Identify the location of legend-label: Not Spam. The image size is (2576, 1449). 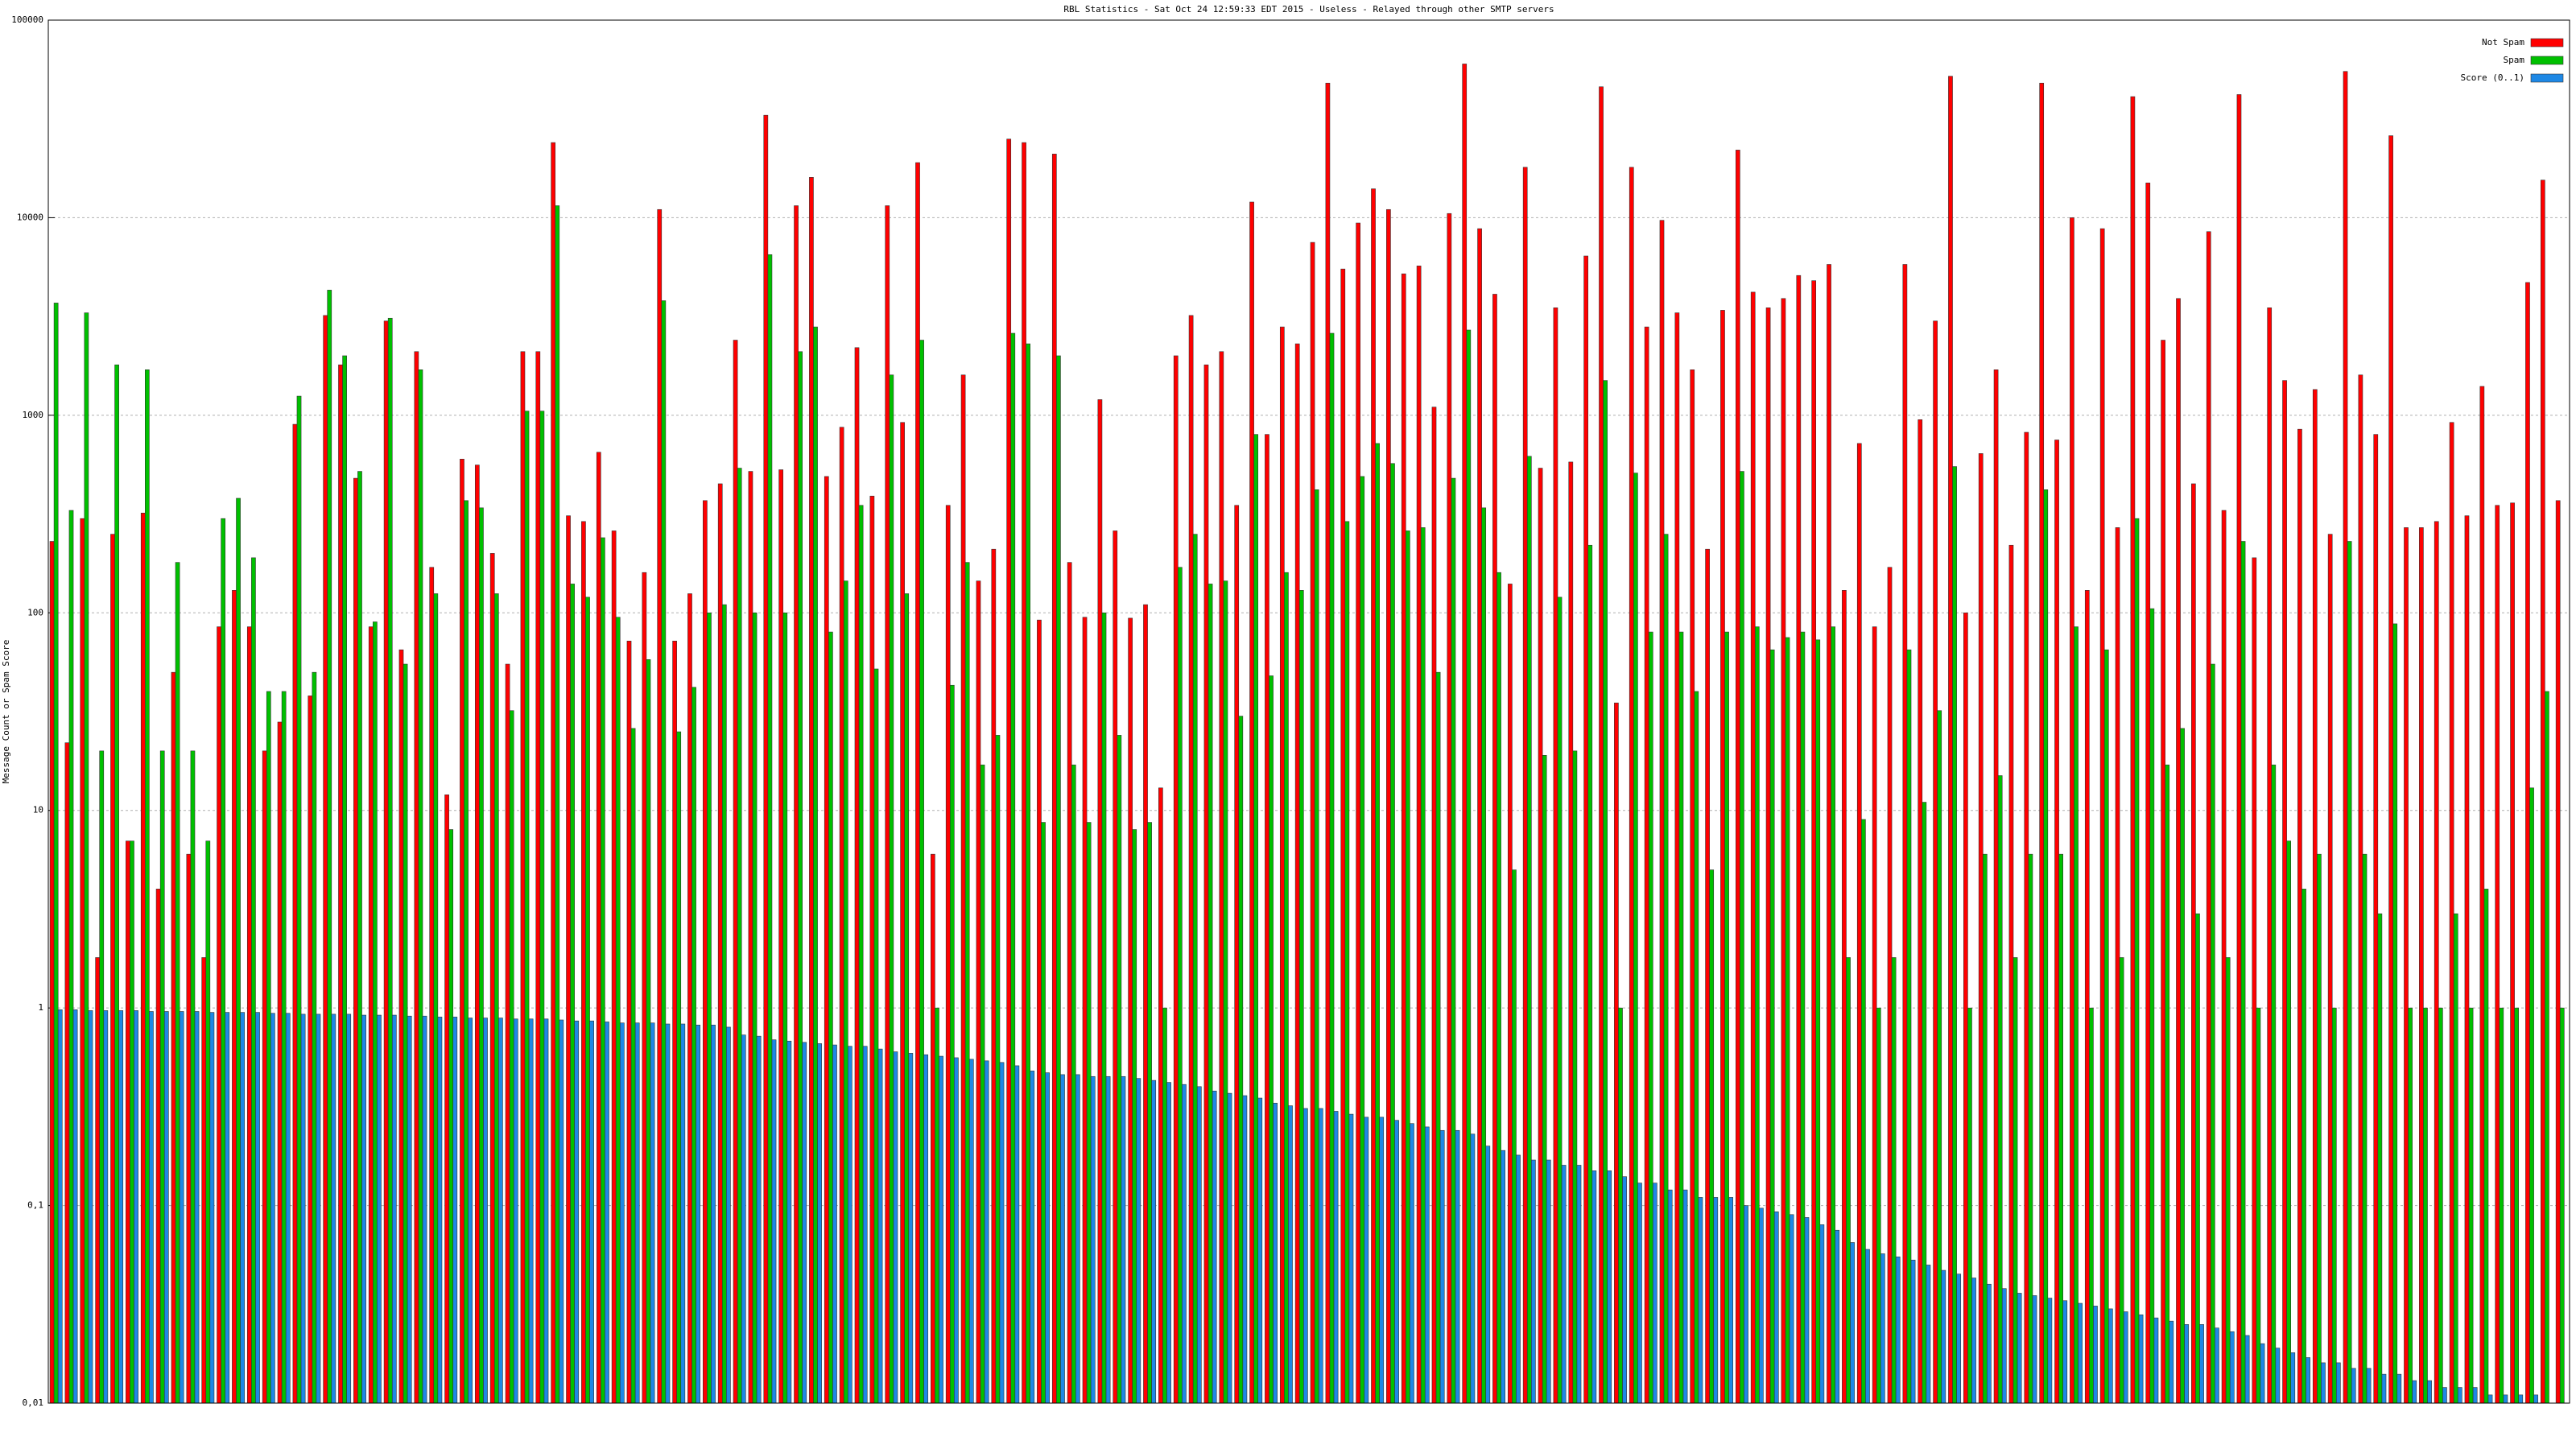
(2503, 42).